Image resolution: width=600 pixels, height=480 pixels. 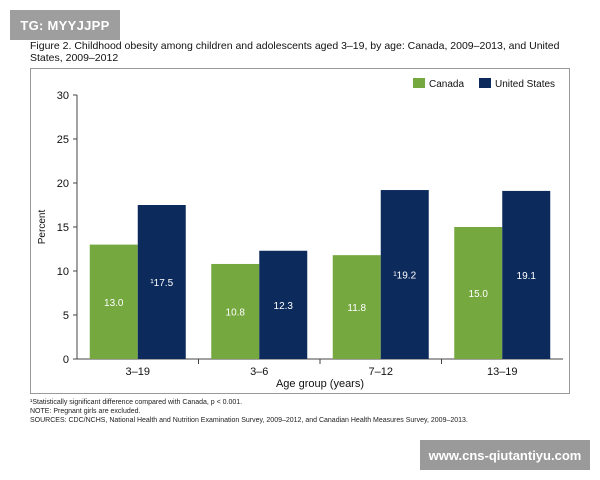 I want to click on data-label: 19.1, so click(x=527, y=276).